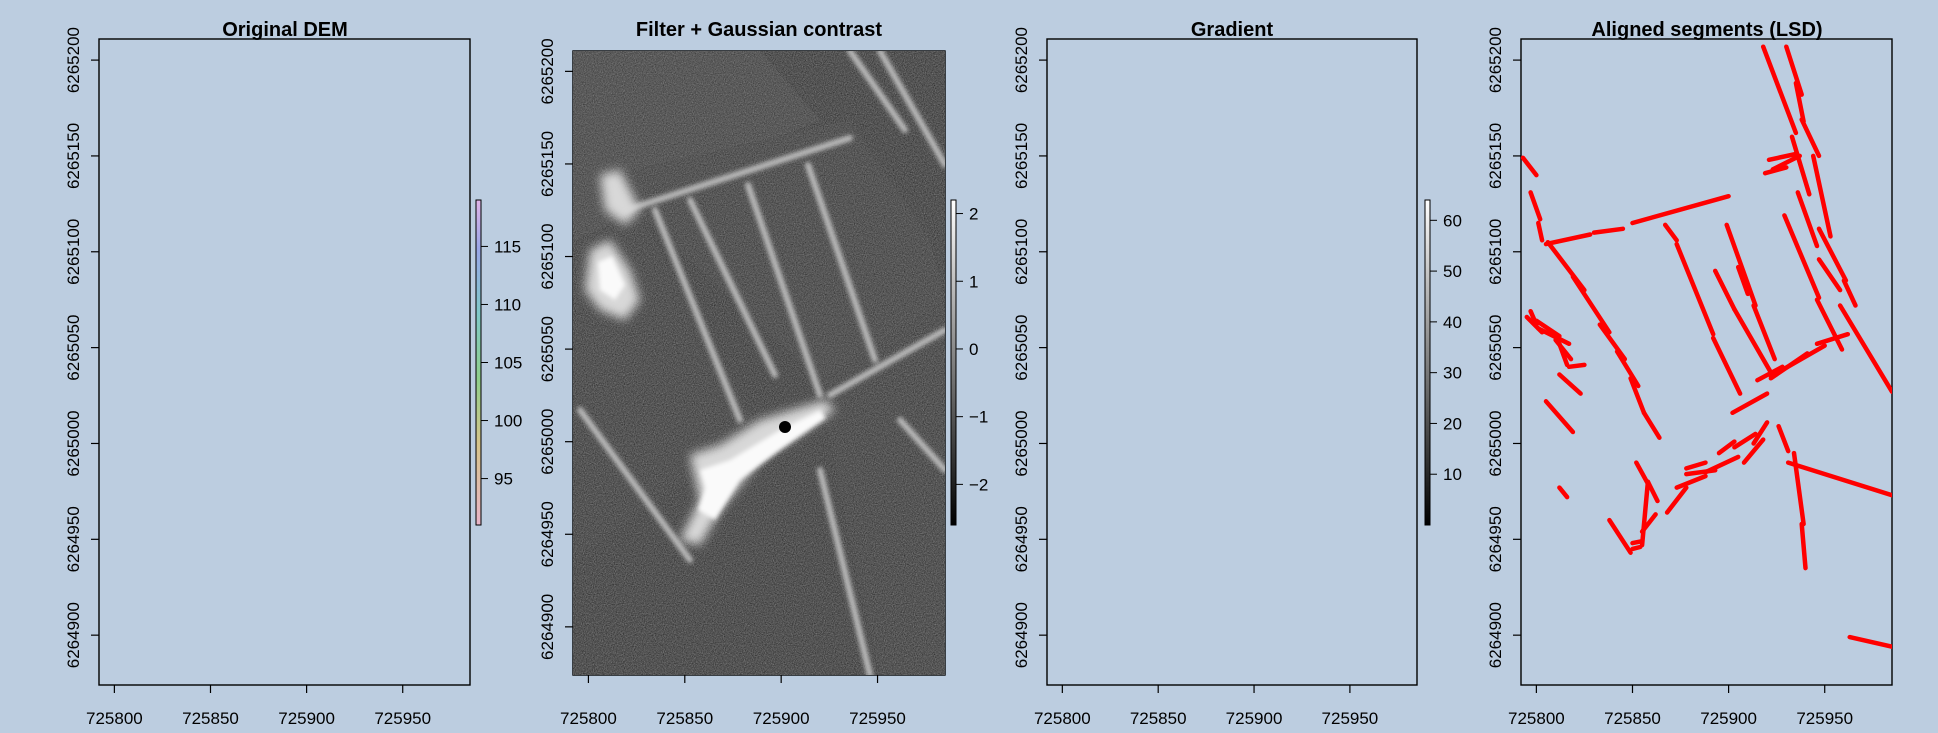 The image size is (1938, 733). I want to click on colorbar-tick-label: 30, so click(1452, 373).